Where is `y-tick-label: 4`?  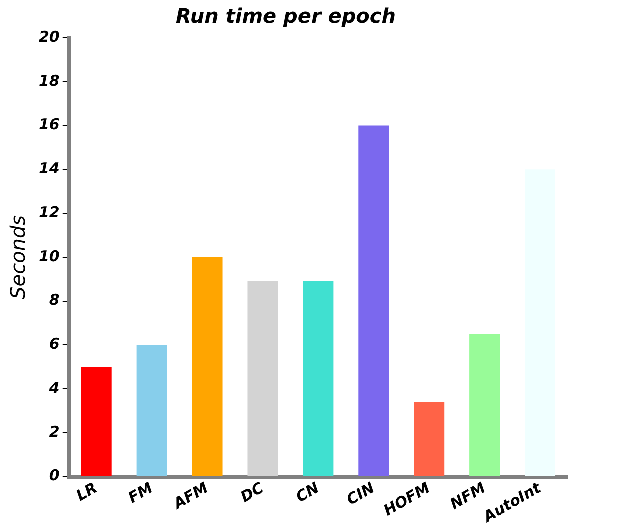
y-tick-label: 4 is located at coordinates (54, 387).